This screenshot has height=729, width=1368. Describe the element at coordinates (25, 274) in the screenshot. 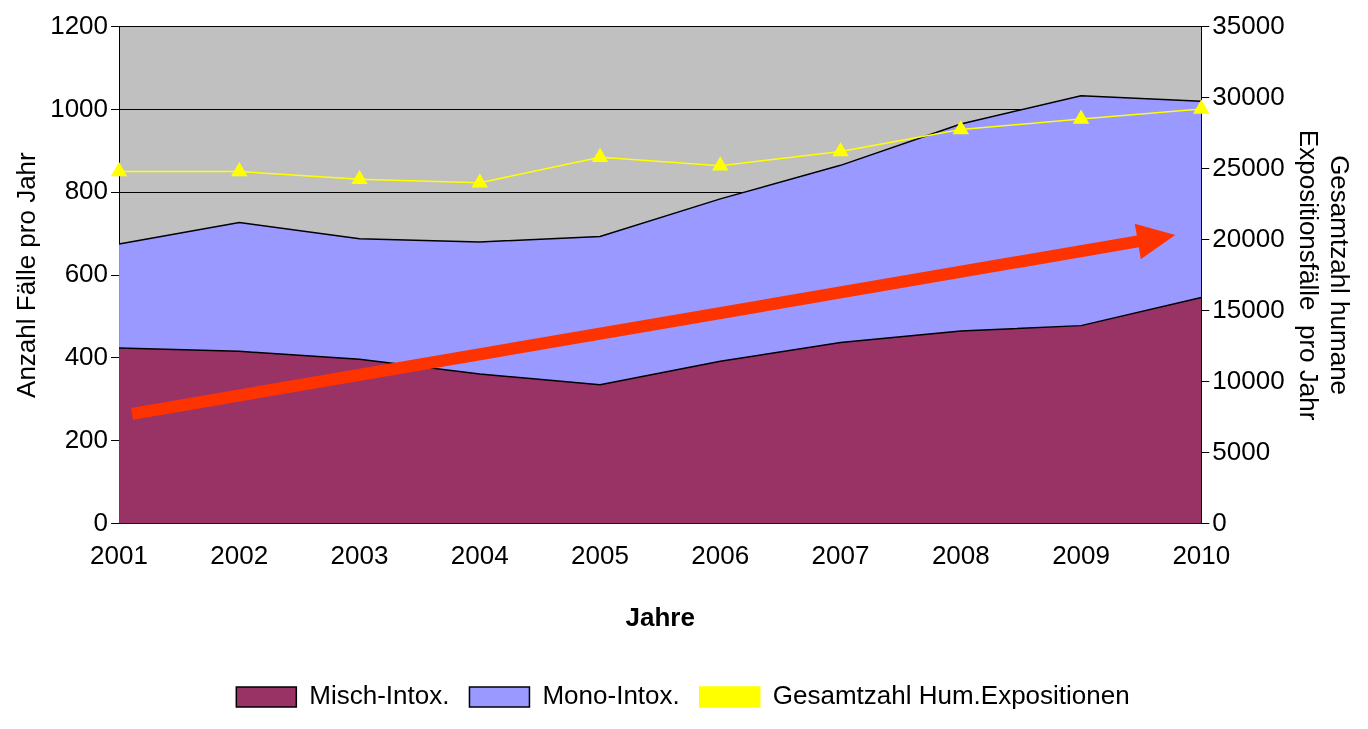

I see `y-axis-title: Anzahl Fälle pro Jahr` at that location.